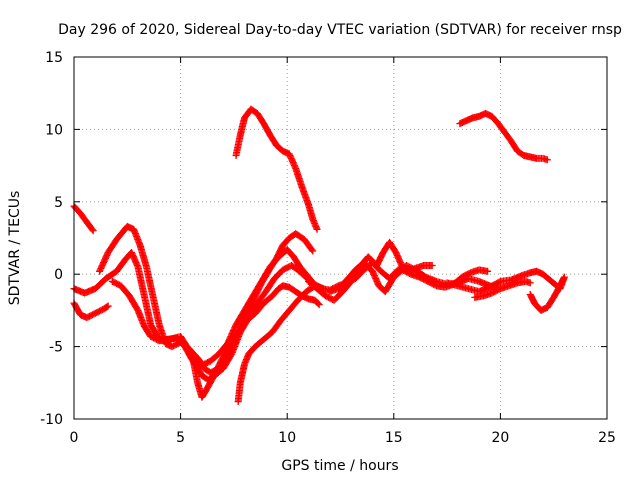  Describe the element at coordinates (56, 348) in the screenshot. I see `y-tick-label: -5` at that location.